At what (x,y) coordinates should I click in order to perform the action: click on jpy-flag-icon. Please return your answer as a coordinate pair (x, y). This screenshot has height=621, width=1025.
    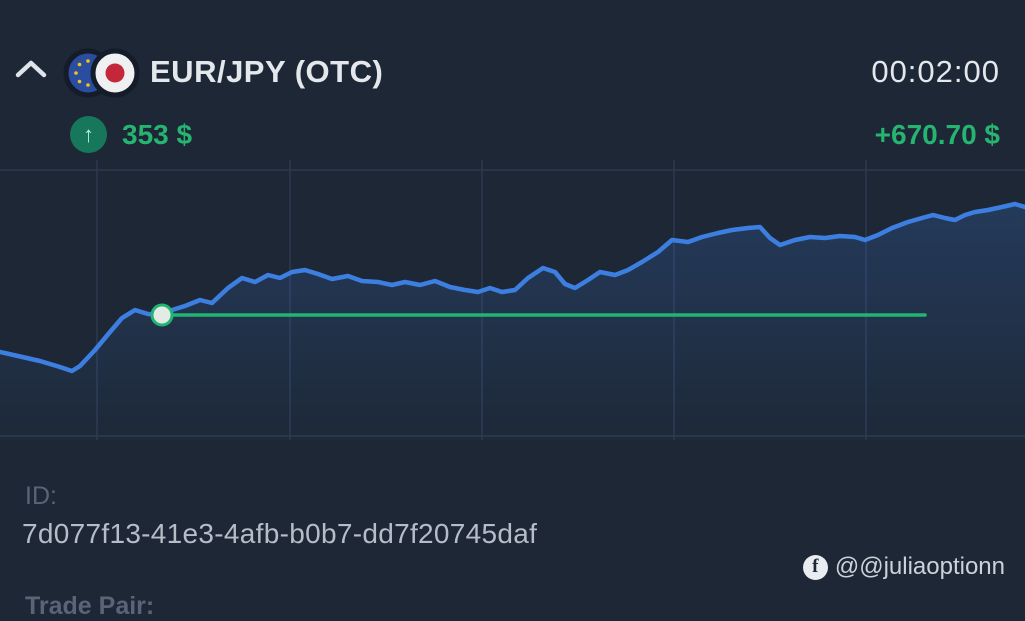
    Looking at the image, I should click on (115, 73).